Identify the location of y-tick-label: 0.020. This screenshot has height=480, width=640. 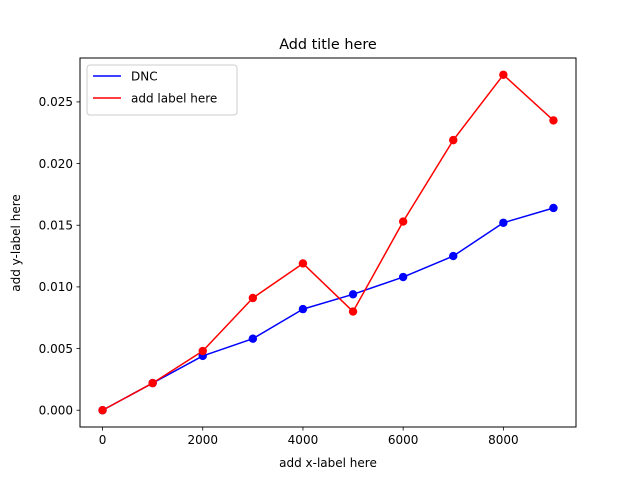
(56, 164).